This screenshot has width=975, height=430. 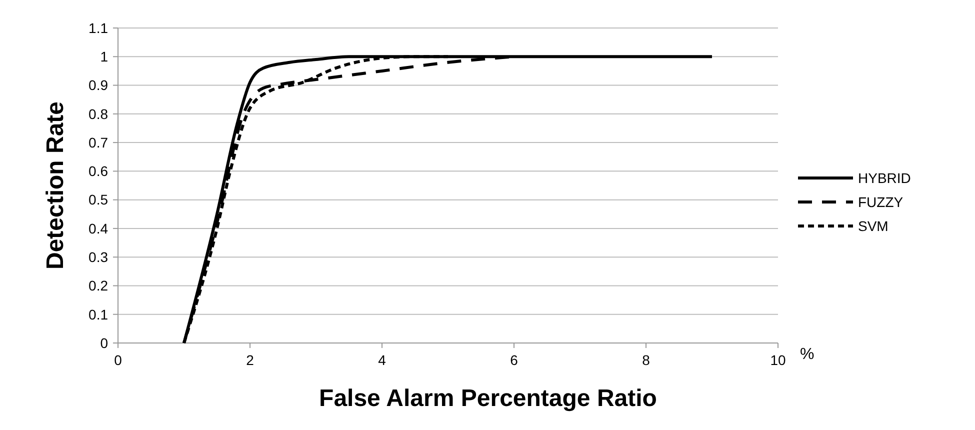 I want to click on x-tick-label: 8, so click(x=646, y=360).